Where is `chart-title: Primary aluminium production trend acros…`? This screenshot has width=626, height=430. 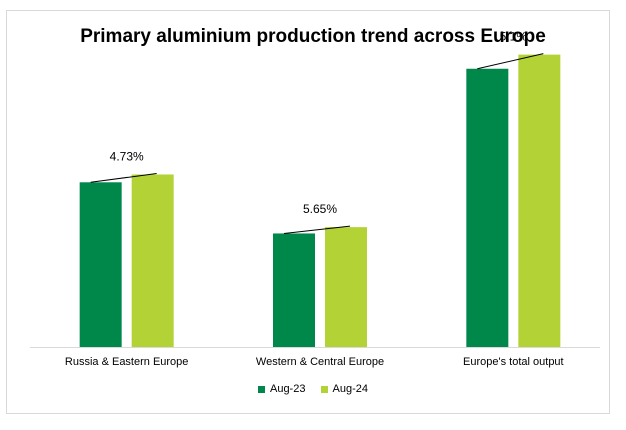 chart-title: Primary aluminium production trend acros… is located at coordinates (313, 36).